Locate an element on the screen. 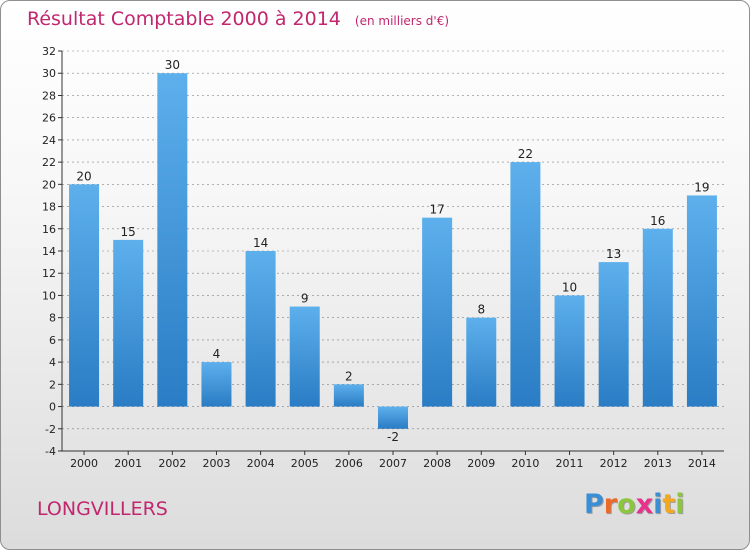  y-tick-label: 16 is located at coordinates (49, 229).